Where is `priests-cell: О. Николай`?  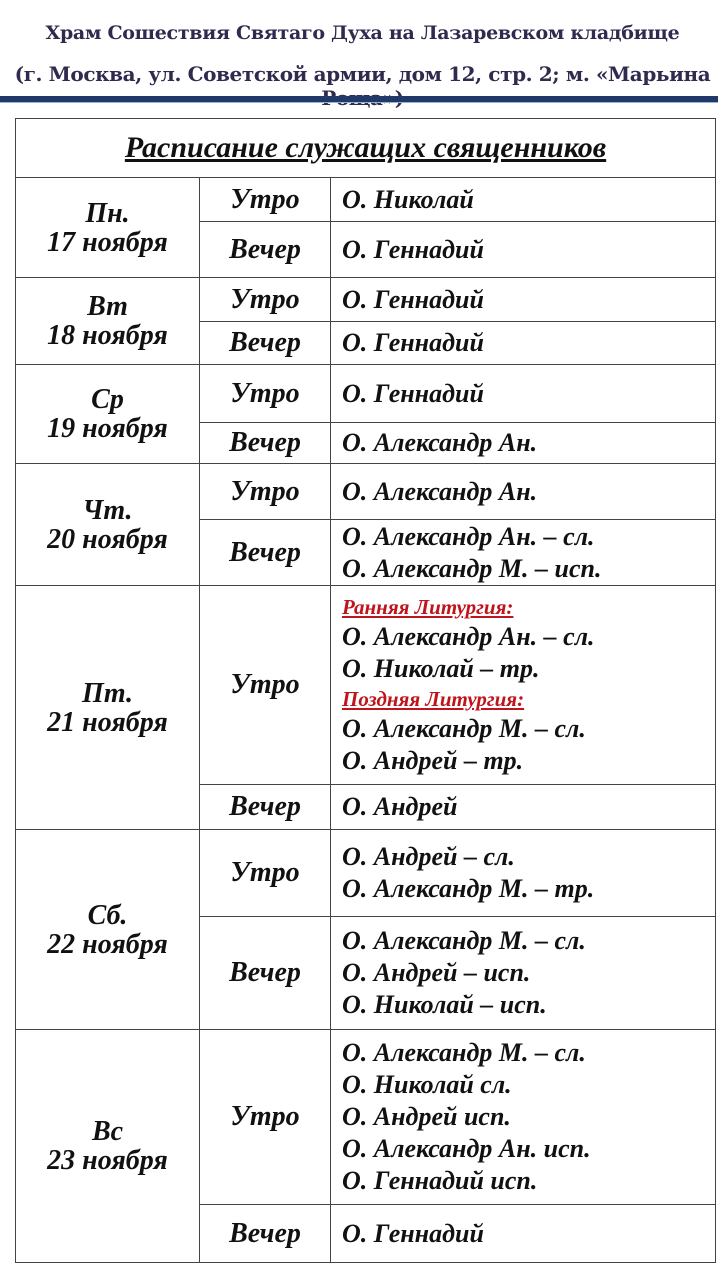
priests-cell: О. Николай is located at coordinates (523, 199).